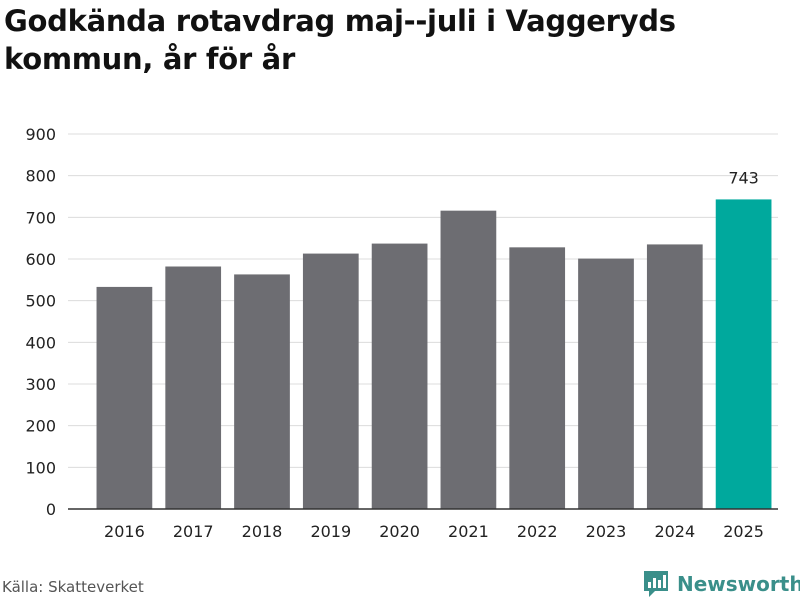  I want to click on y-tick-label: 100, so click(40, 467).